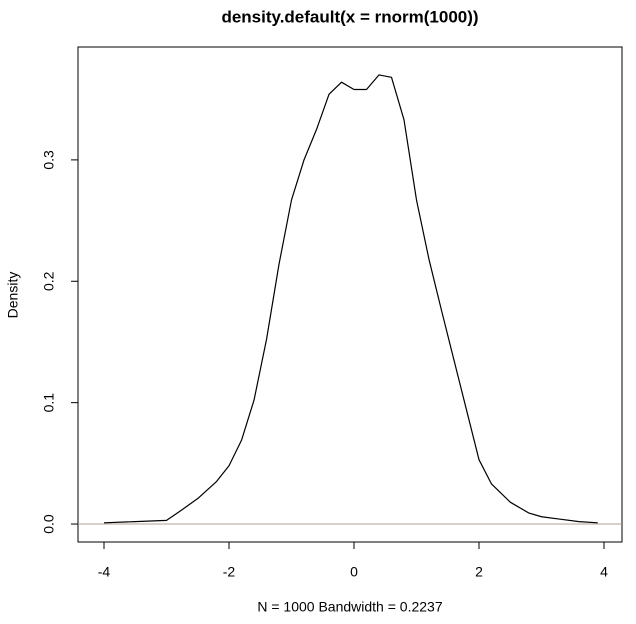 The height and width of the screenshot is (624, 636). What do you see at coordinates (349, 16) in the screenshot?
I see `chart-title: density.default(x = rnorm(1000))` at bounding box center [349, 16].